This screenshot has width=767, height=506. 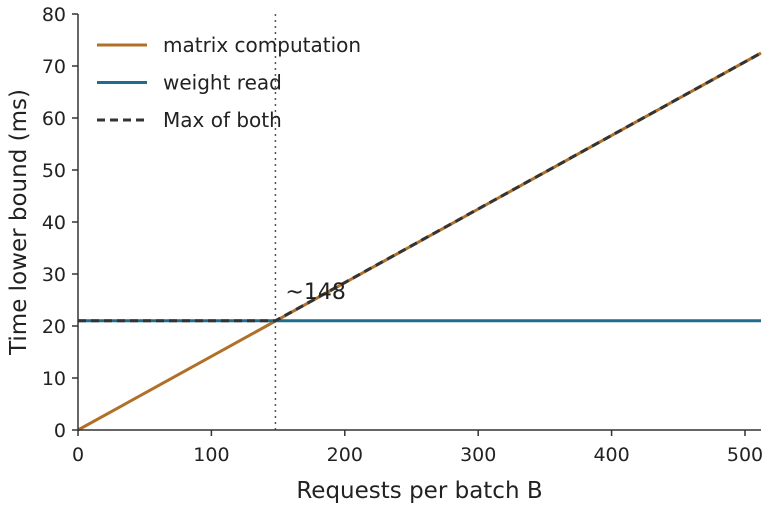 What do you see at coordinates (19, 222) in the screenshot?
I see `y-axis-label: Time lower bound (ms)` at bounding box center [19, 222].